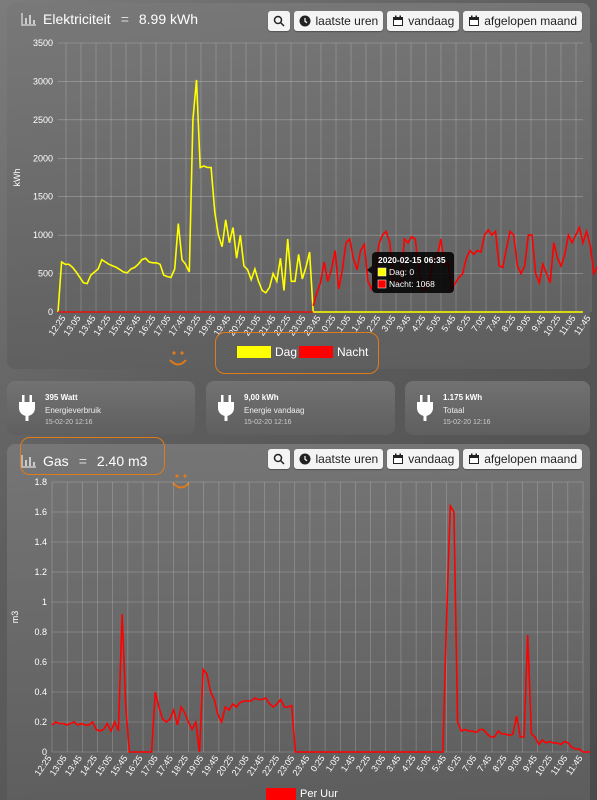 This screenshot has height=800, width=597. Describe the element at coordinates (500, 763) in the screenshot. I see `x-tick-label: 8:25` at that location.